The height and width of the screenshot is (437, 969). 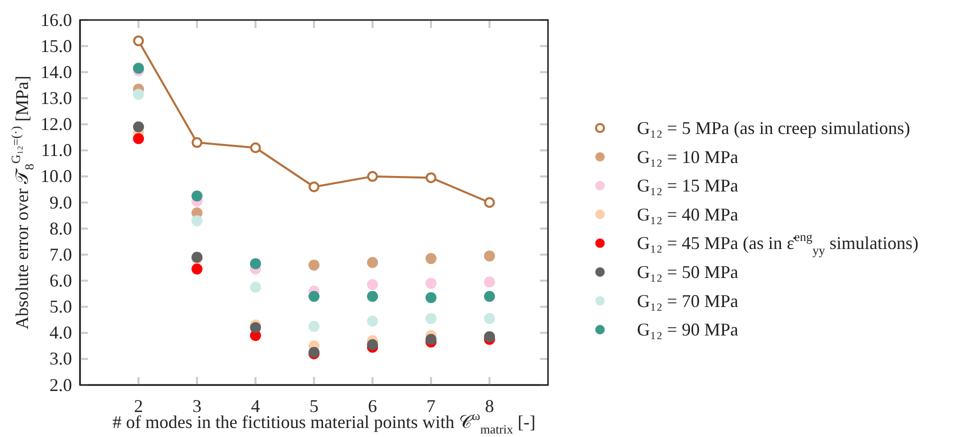 I want to click on y-tick-label: 4.0, so click(x=61, y=332).